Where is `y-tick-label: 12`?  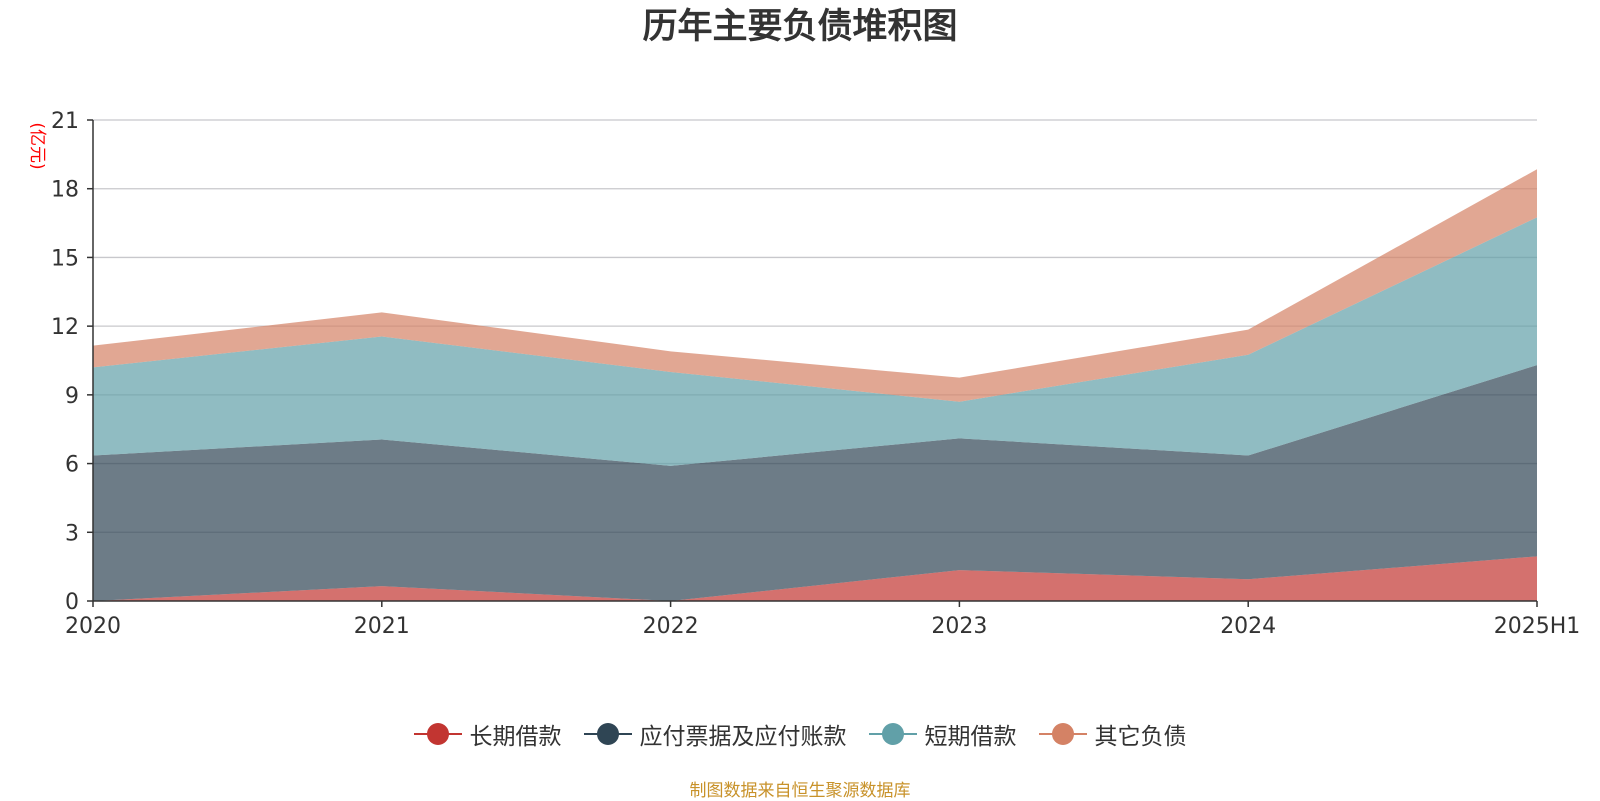
y-tick-label: 12 is located at coordinates (65, 327).